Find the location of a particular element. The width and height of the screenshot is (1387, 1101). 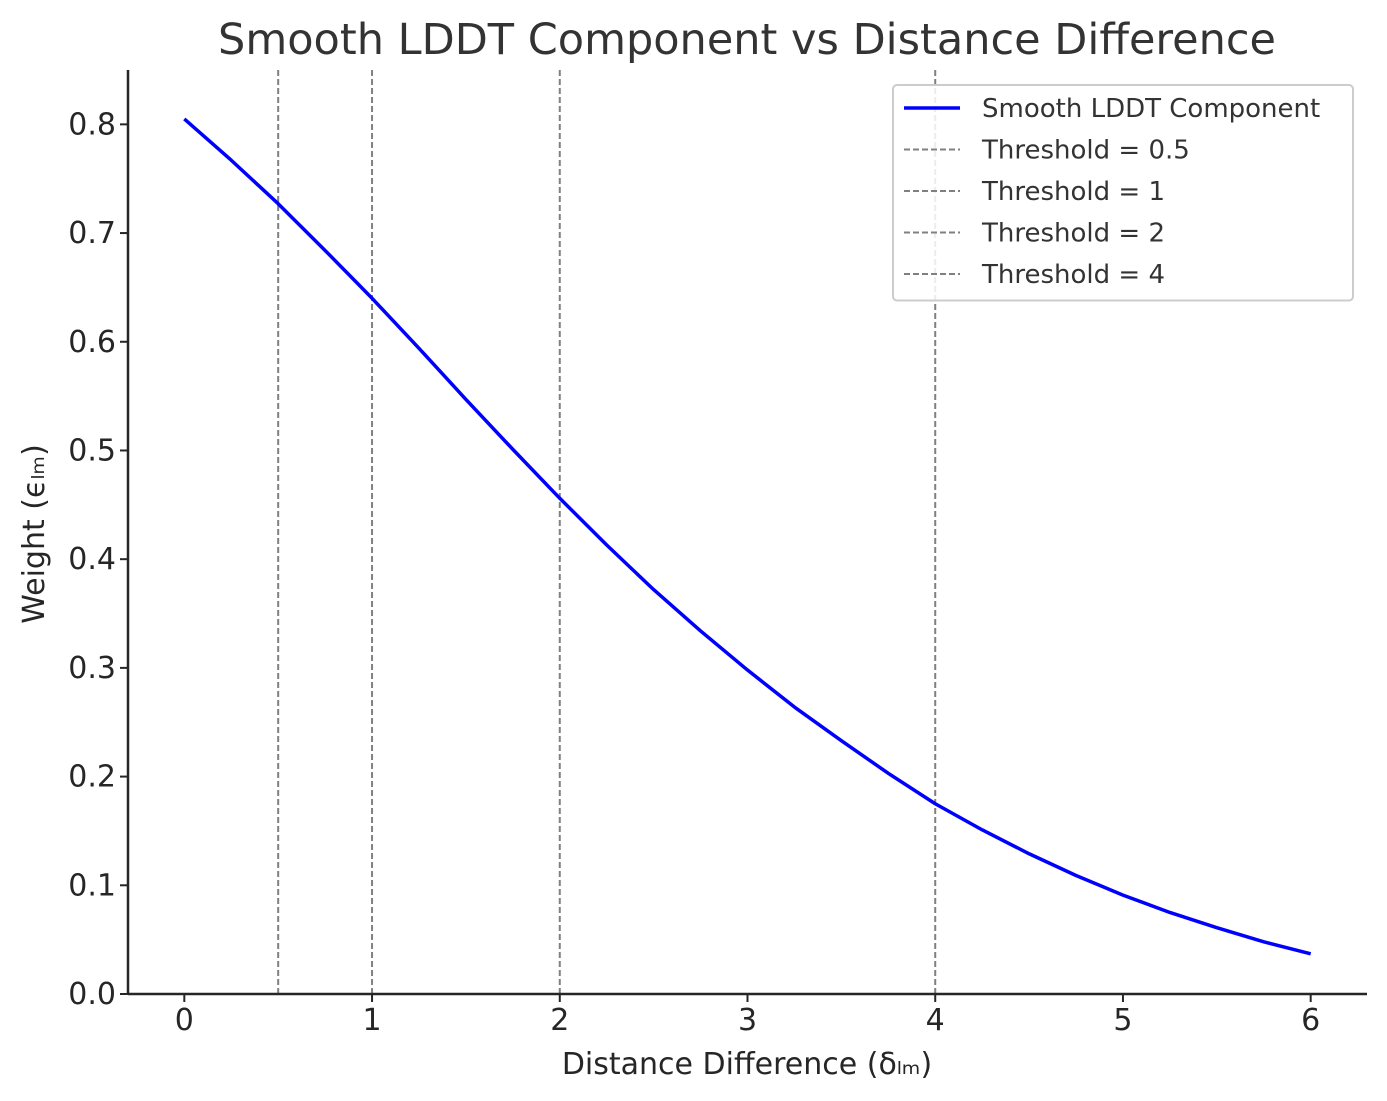

x-tick-label: 2 is located at coordinates (559, 1020).